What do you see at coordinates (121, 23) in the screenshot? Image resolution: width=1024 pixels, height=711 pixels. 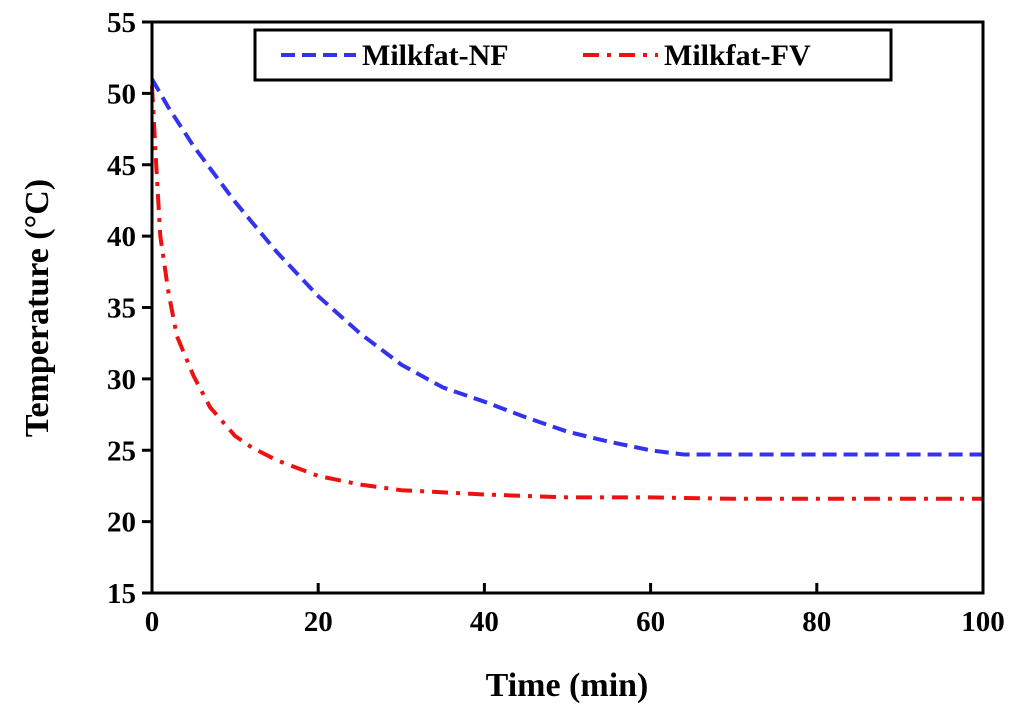 I see `y-tick-label: 55` at bounding box center [121, 23].